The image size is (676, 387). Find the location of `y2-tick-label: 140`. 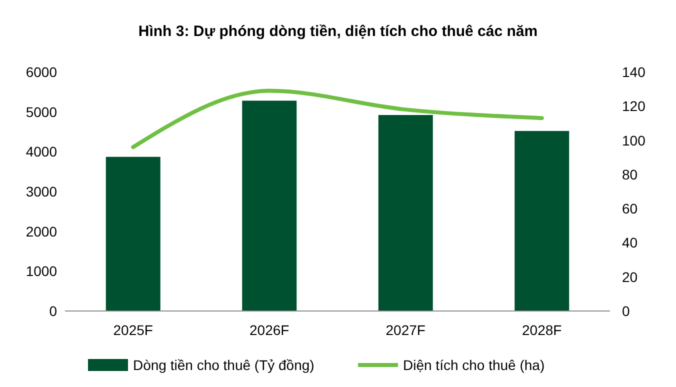

y2-tick-label: 140 is located at coordinates (634, 72).